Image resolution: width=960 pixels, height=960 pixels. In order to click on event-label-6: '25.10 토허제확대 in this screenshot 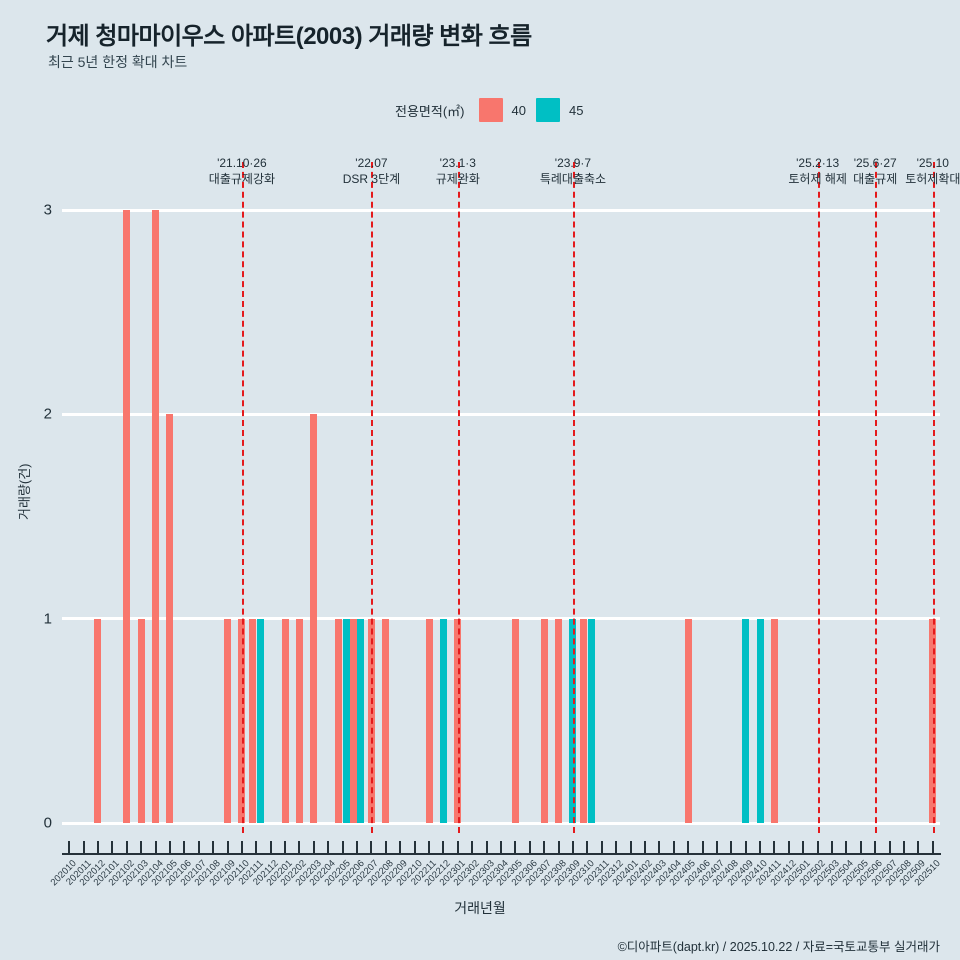, I will do `click(932, 171)`.